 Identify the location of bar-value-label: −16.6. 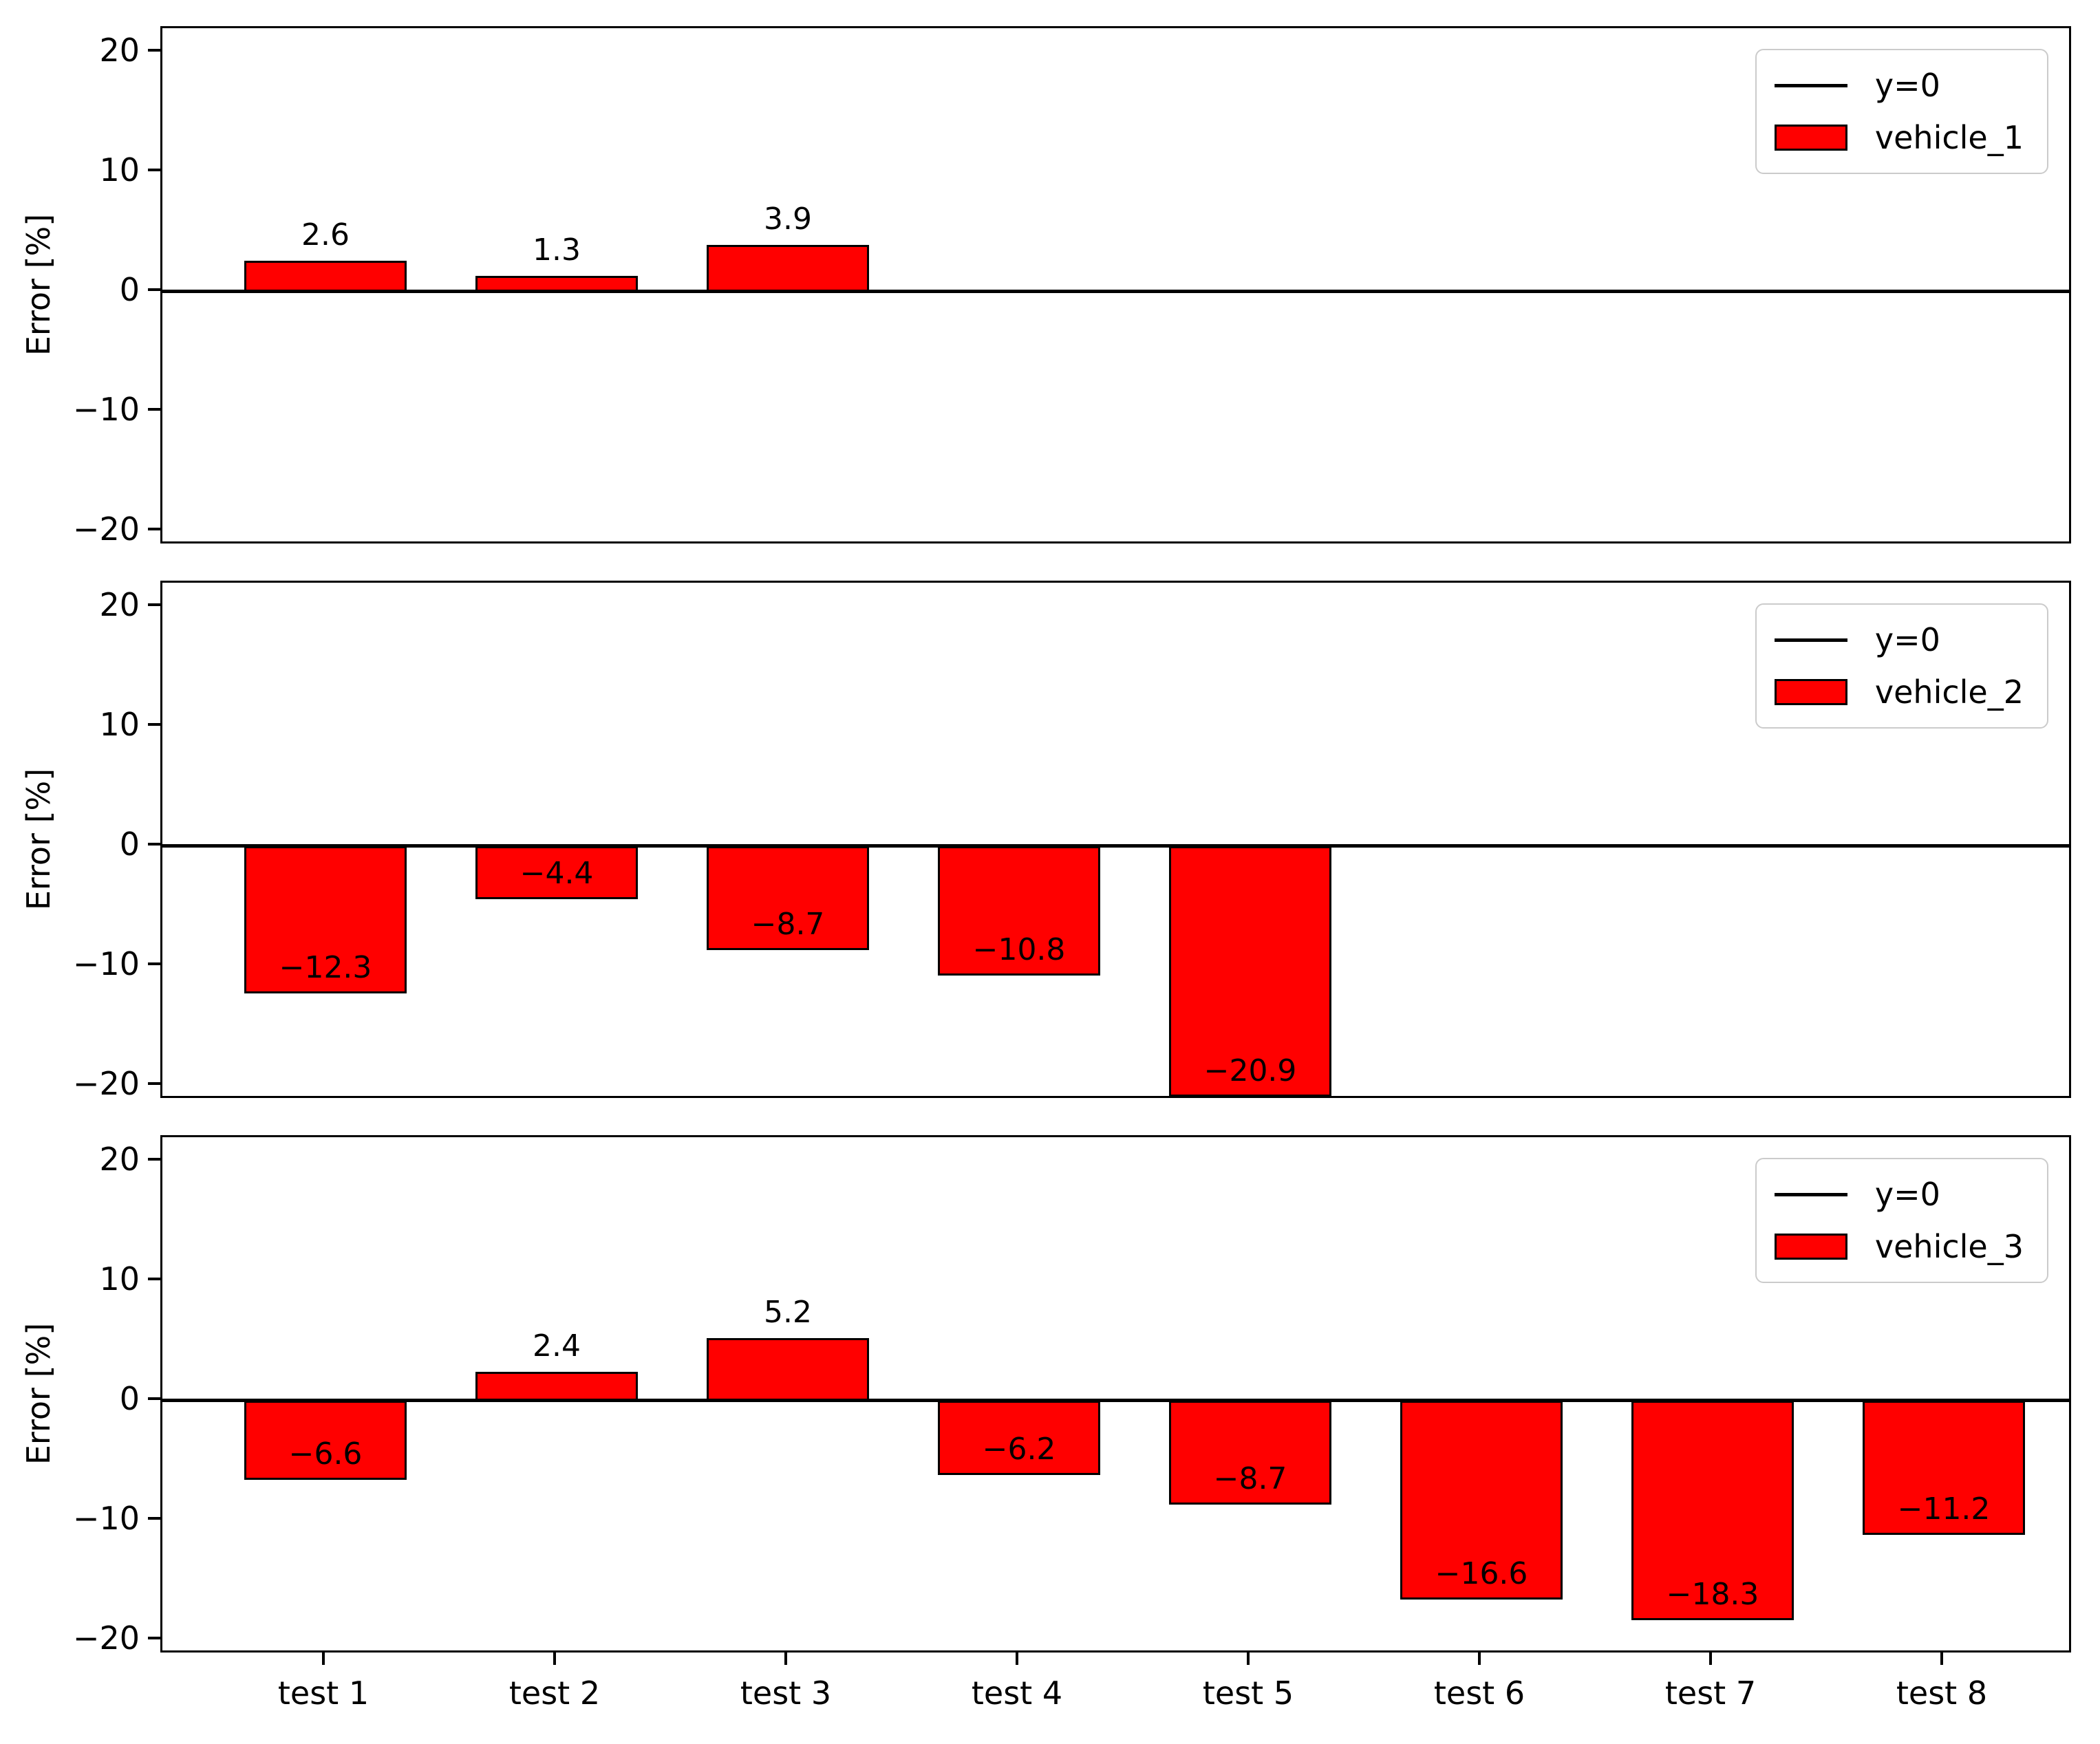
(1481, 1573).